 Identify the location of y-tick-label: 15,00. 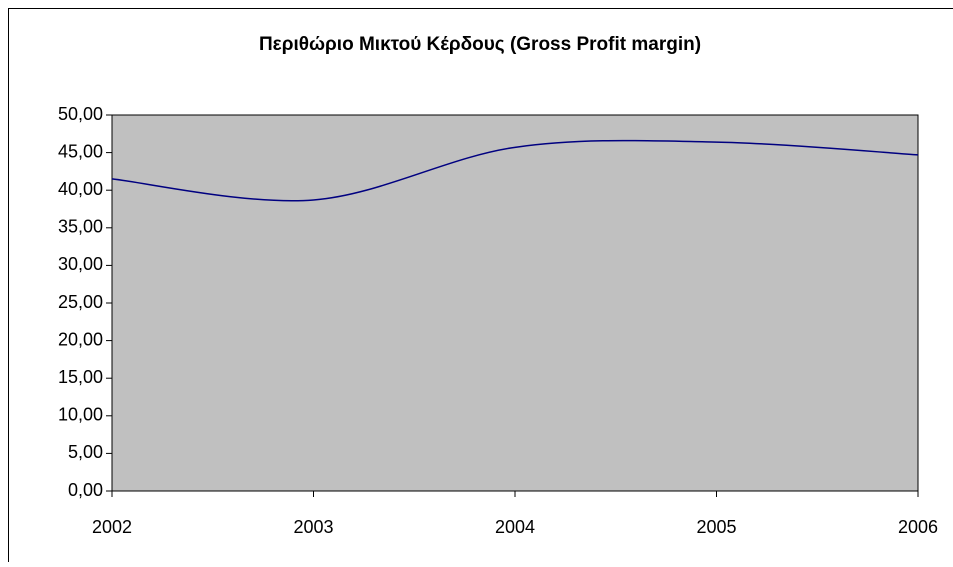
(80, 377).